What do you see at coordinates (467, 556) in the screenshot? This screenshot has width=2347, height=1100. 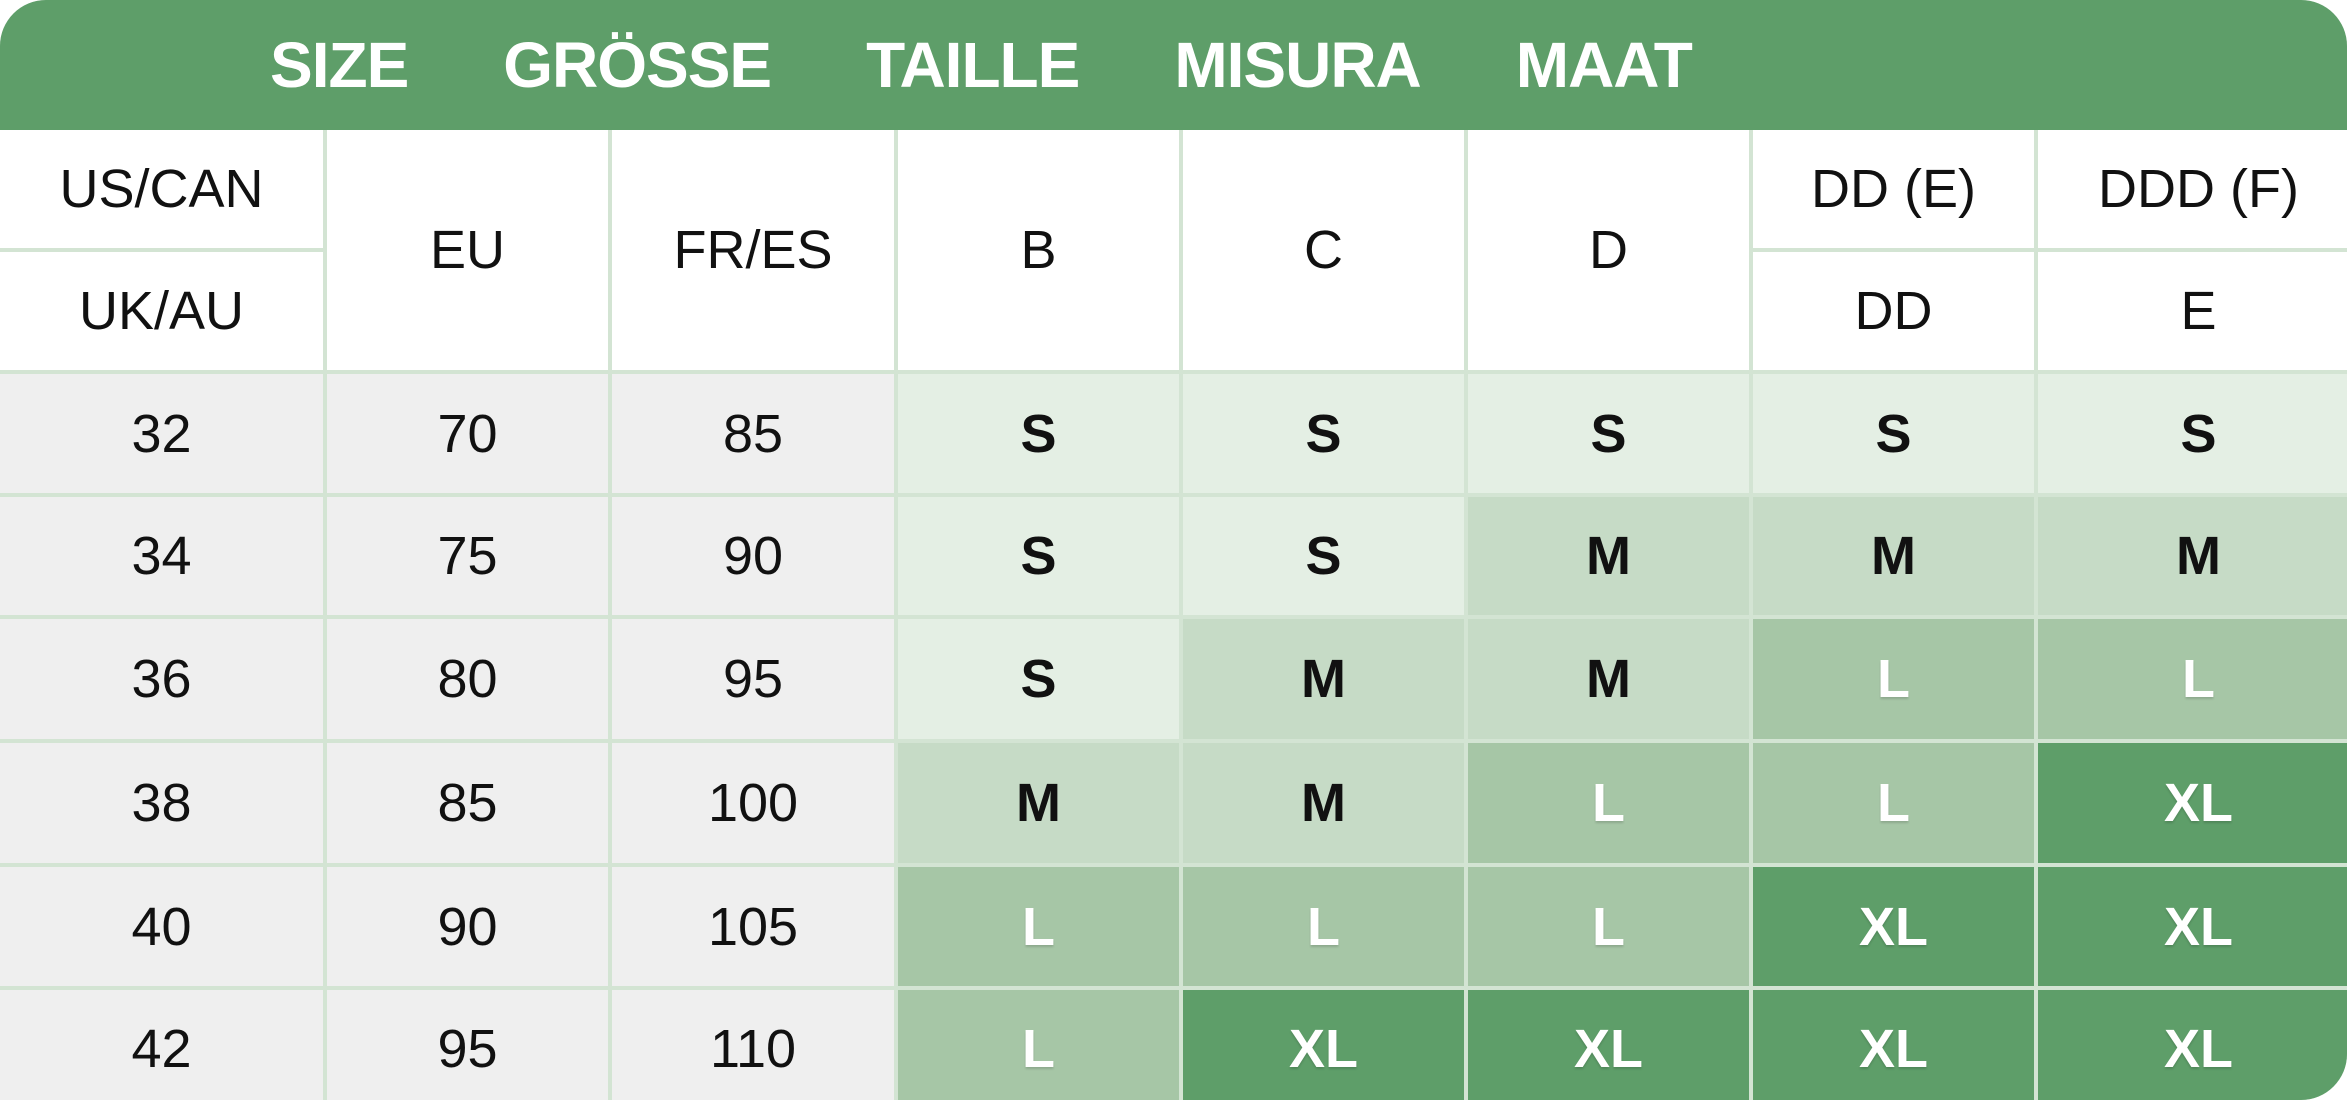 I see `eu-size: 75` at bounding box center [467, 556].